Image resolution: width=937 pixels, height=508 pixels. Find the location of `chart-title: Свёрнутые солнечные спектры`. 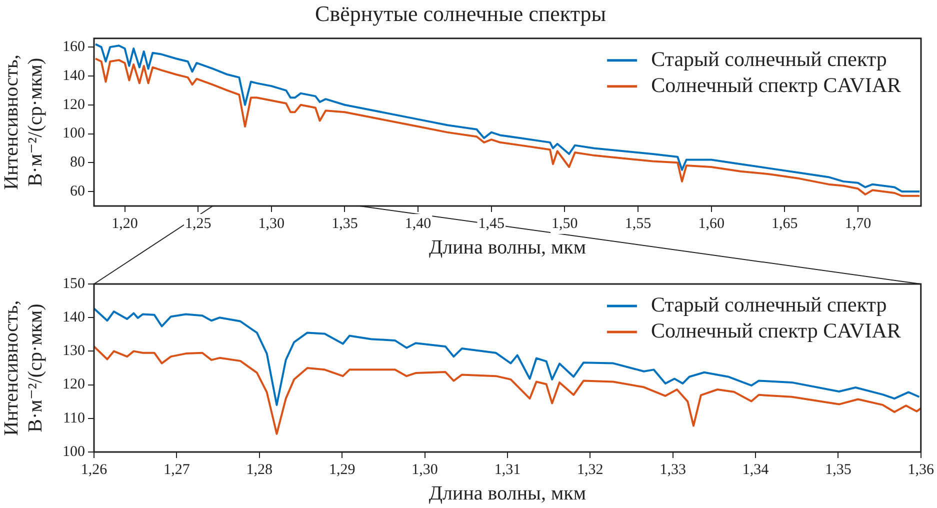

chart-title: Свёрнутые солнечные спектры is located at coordinates (460, 13).